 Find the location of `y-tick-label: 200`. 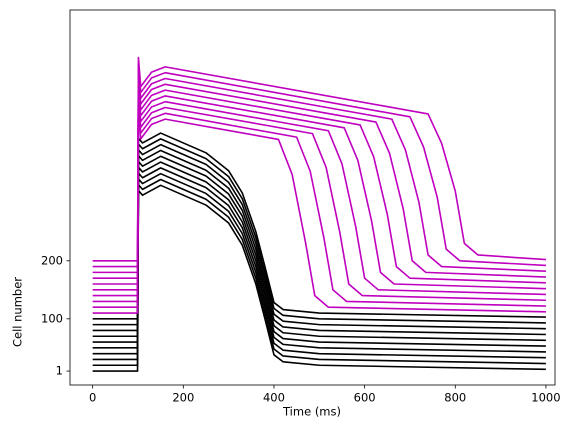

y-tick-label: 200 is located at coordinates (52, 260).